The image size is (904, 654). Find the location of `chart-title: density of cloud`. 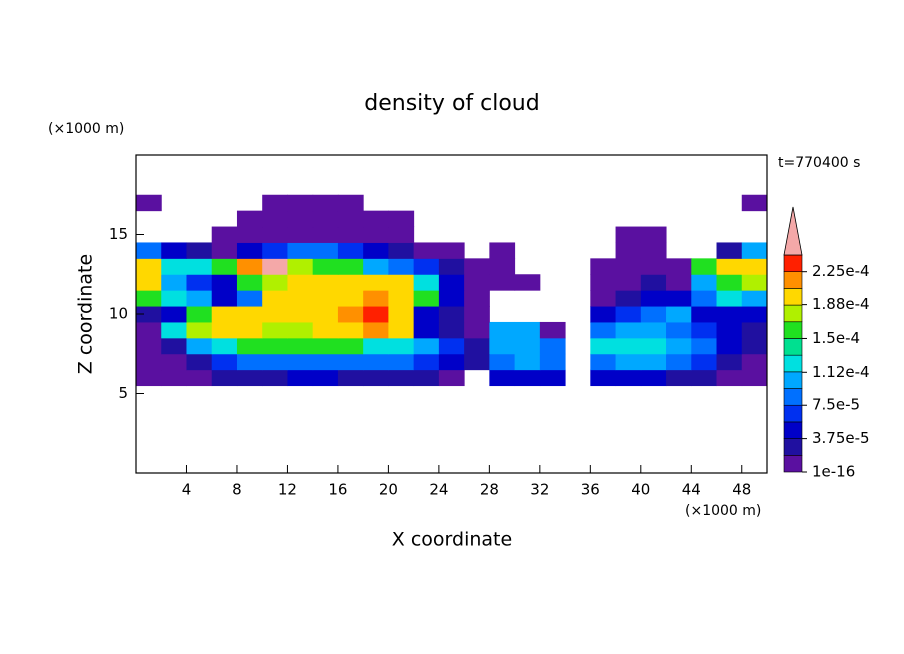

chart-title: density of cloud is located at coordinates (451, 103).